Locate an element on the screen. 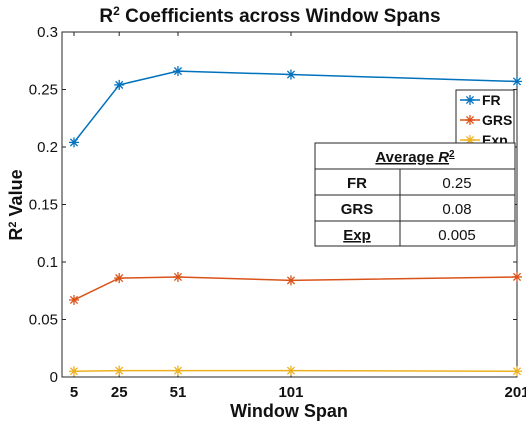 This screenshot has width=526, height=425. legend-label: FR is located at coordinates (491, 100).